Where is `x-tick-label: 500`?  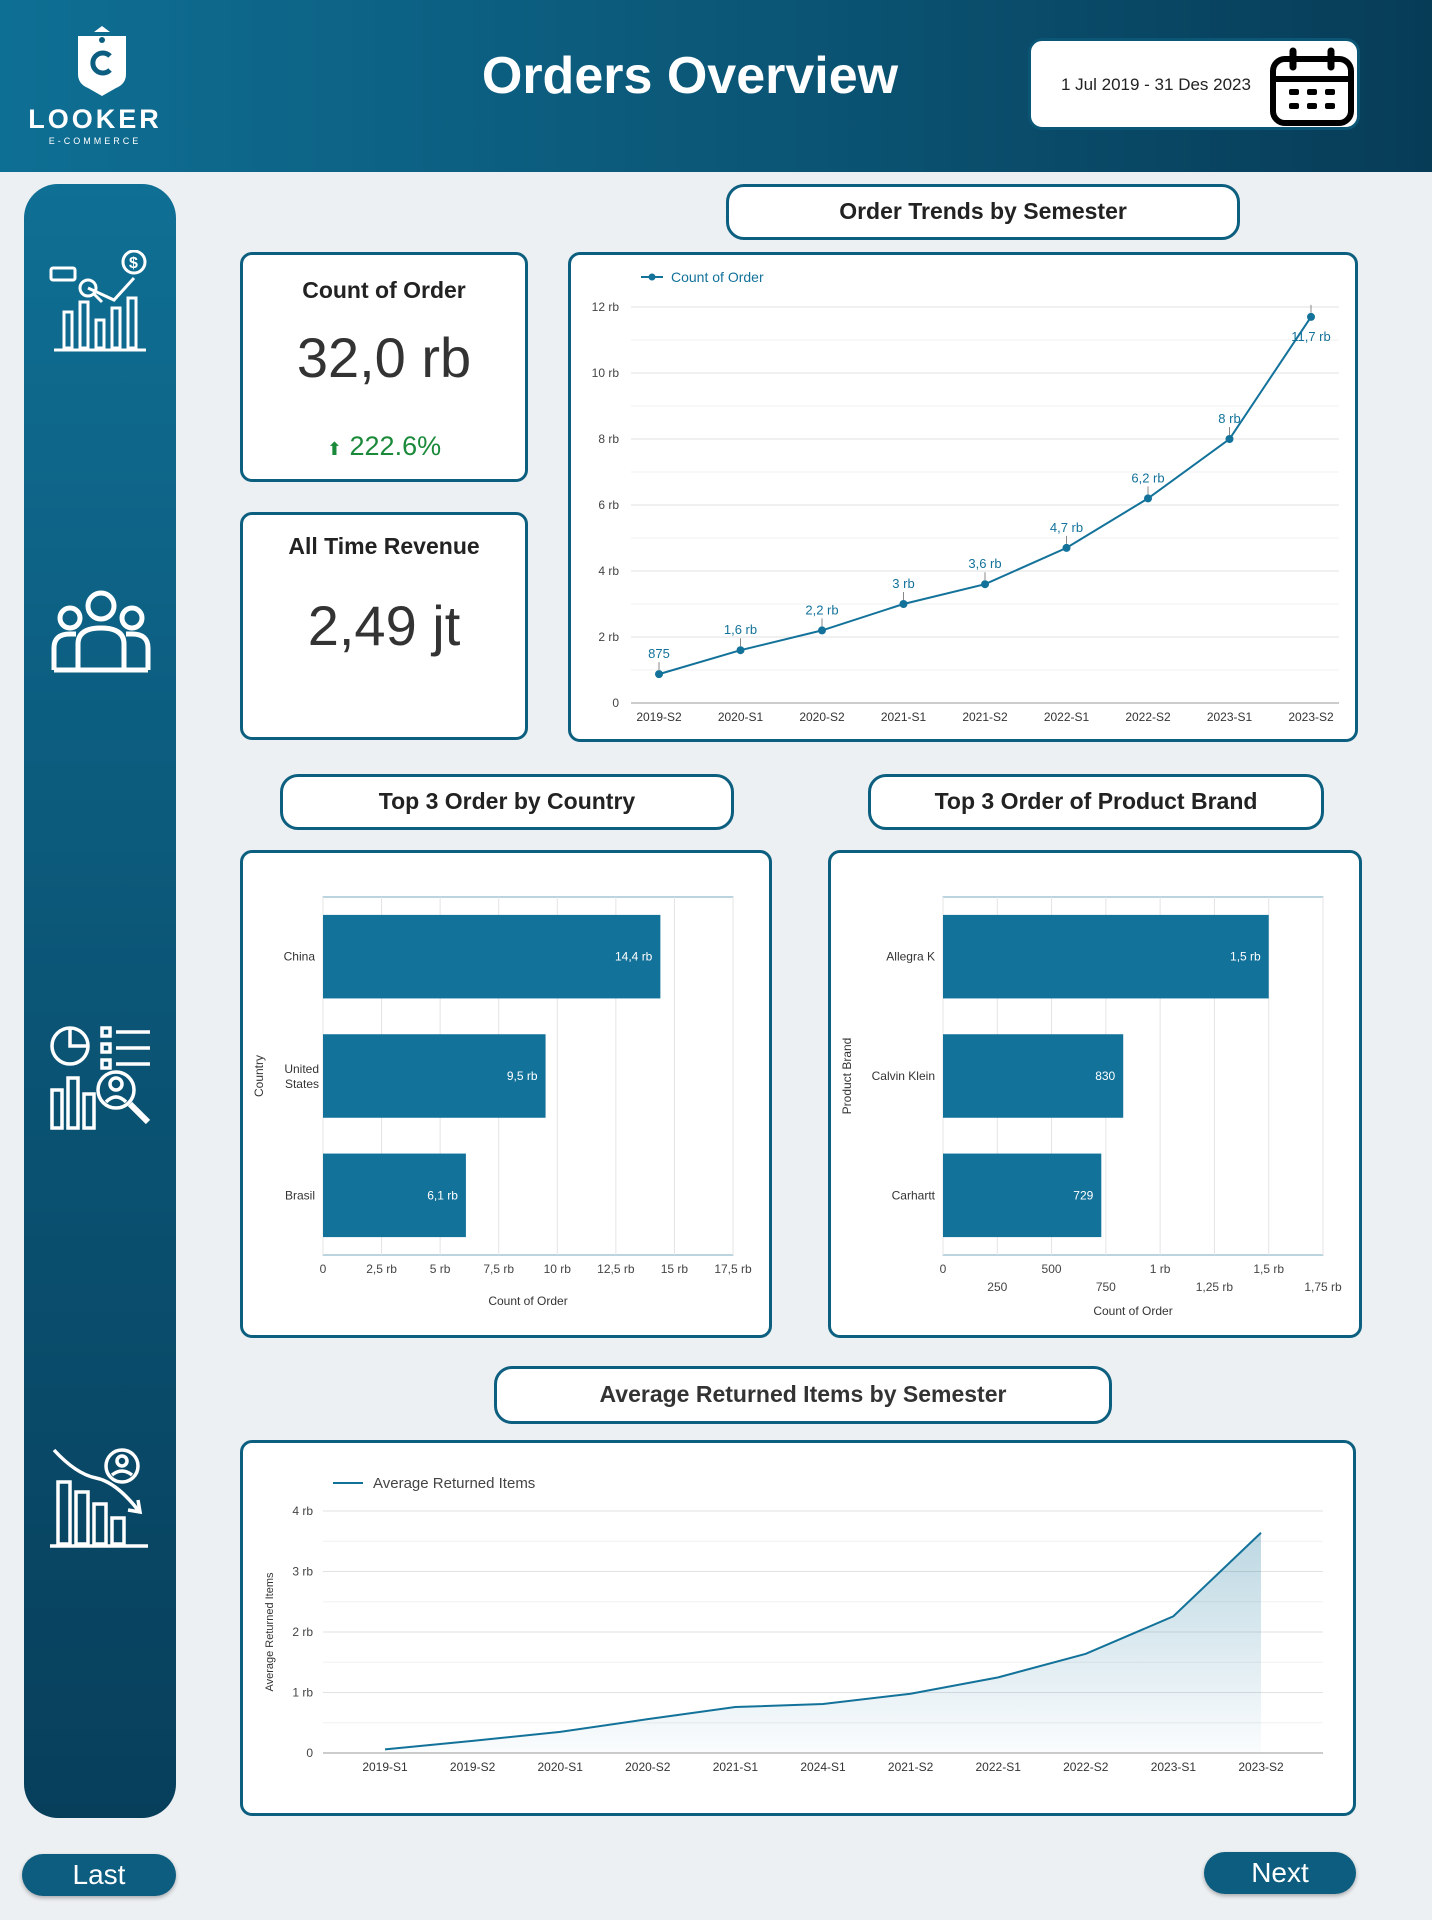
x-tick-label: 500 is located at coordinates (1052, 1269).